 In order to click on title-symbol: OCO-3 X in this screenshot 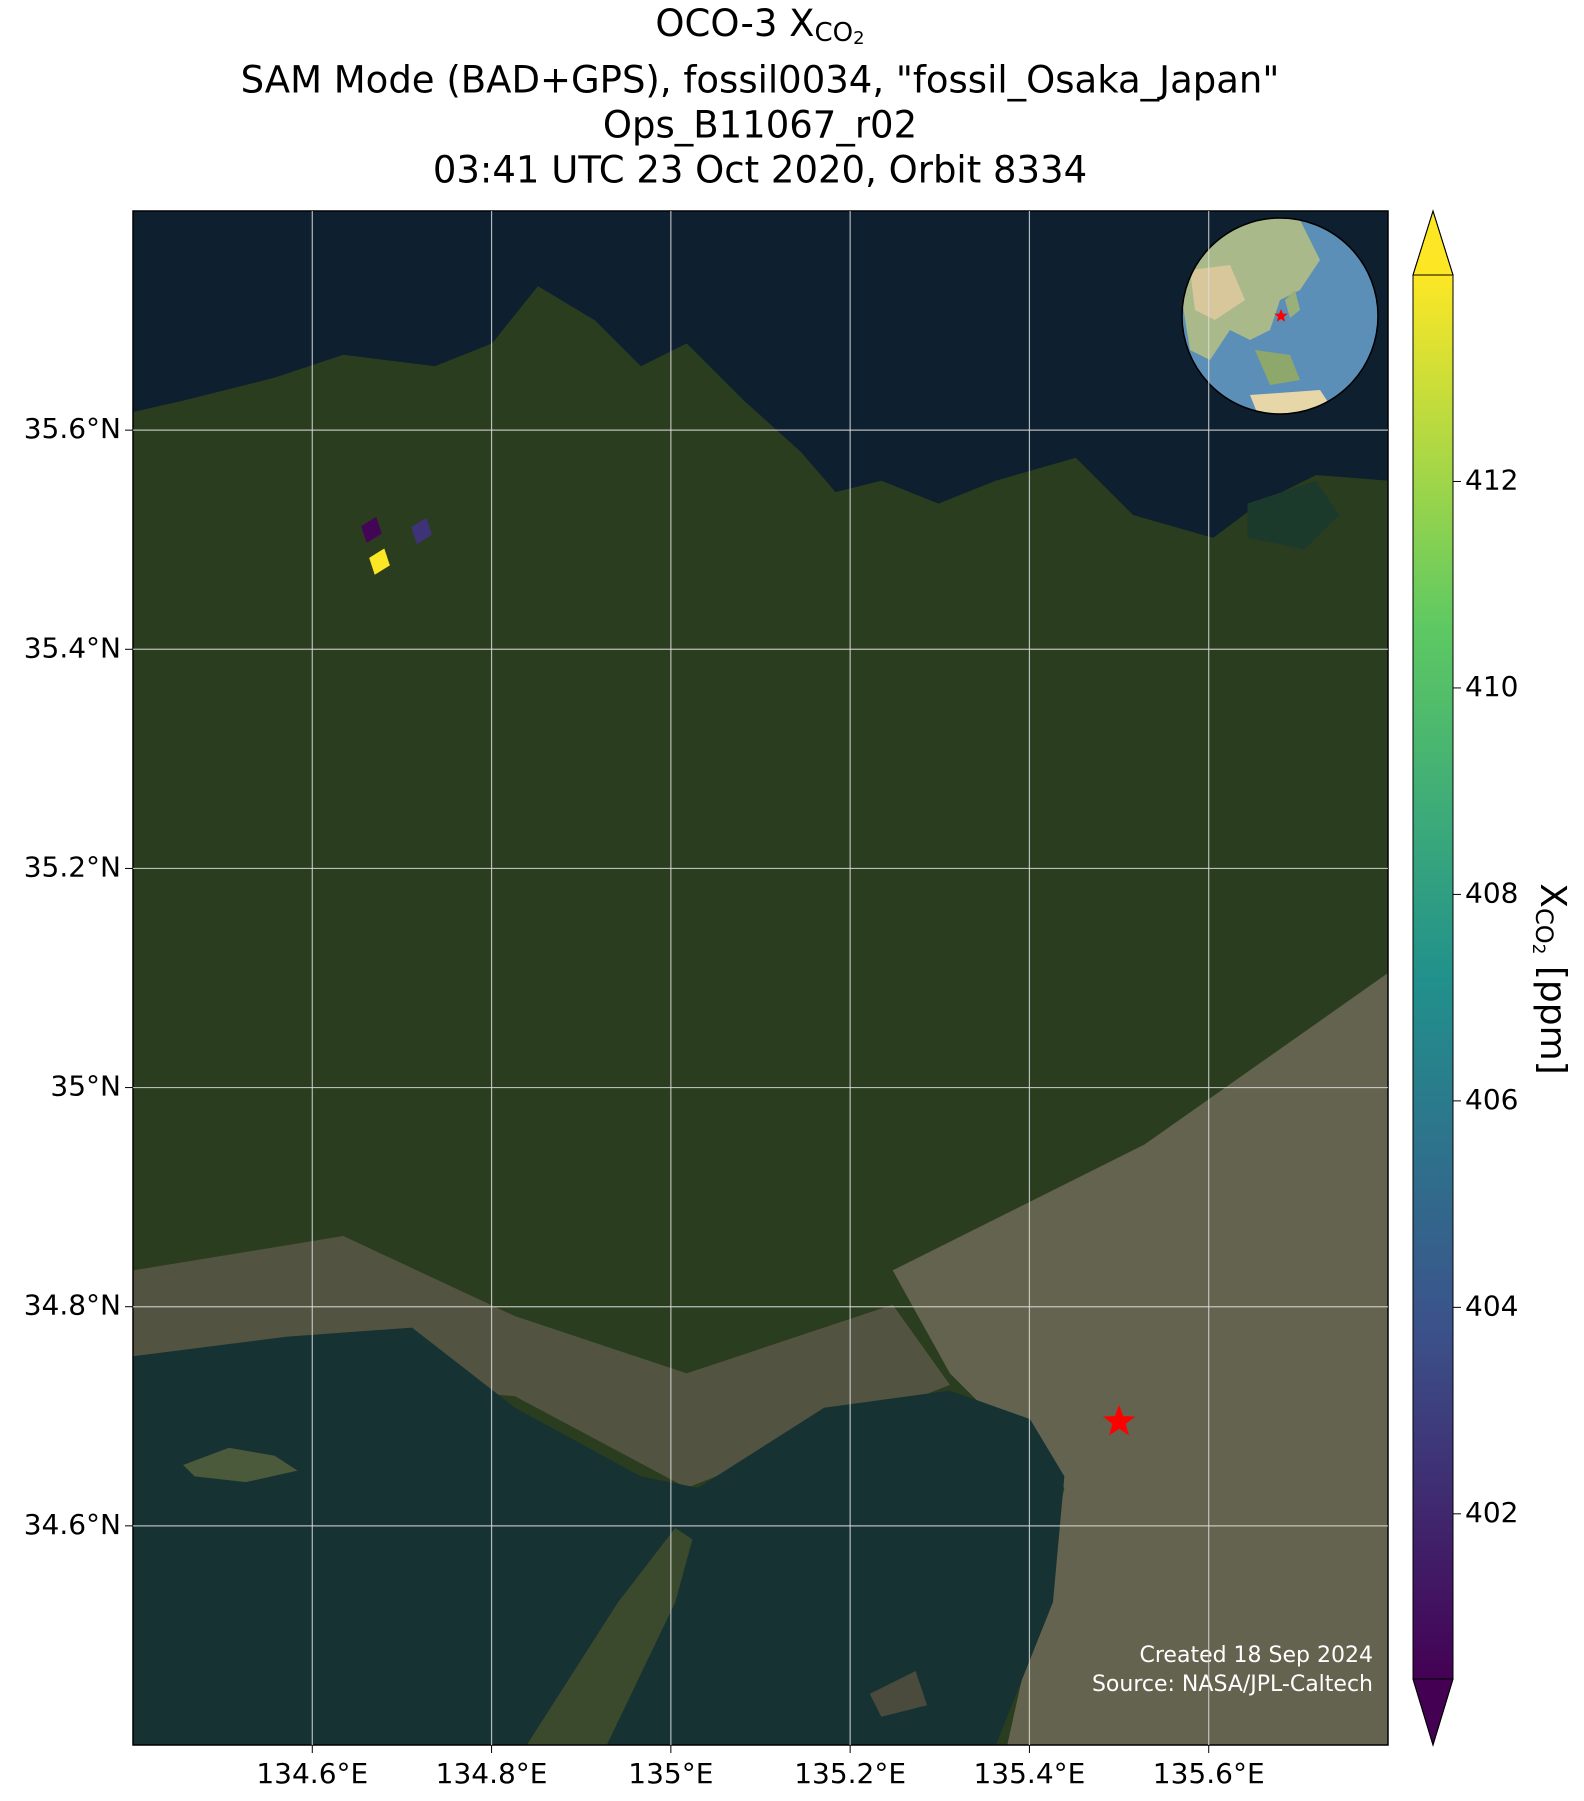, I will do `click(734, 23)`.